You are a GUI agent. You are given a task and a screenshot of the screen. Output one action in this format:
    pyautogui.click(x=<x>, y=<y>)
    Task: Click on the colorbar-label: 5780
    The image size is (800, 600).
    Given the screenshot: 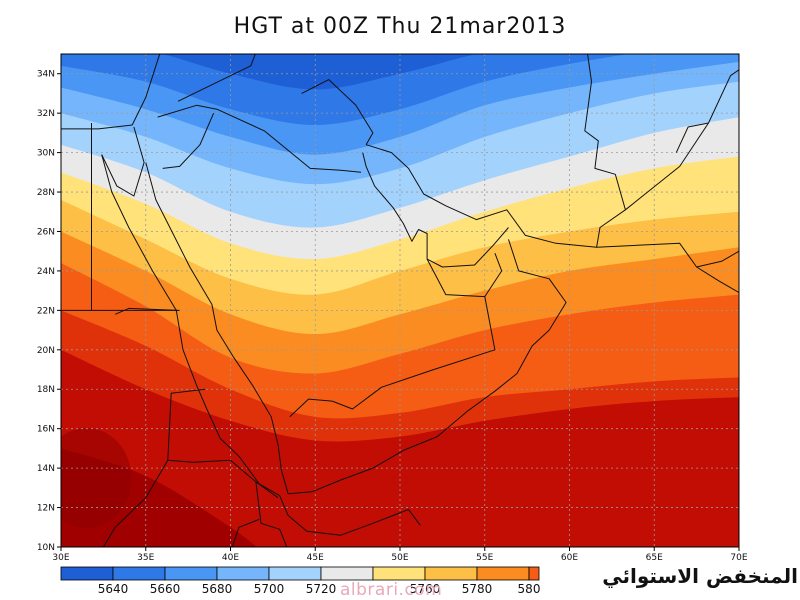 What is the action you would take?
    pyautogui.click(x=477, y=589)
    